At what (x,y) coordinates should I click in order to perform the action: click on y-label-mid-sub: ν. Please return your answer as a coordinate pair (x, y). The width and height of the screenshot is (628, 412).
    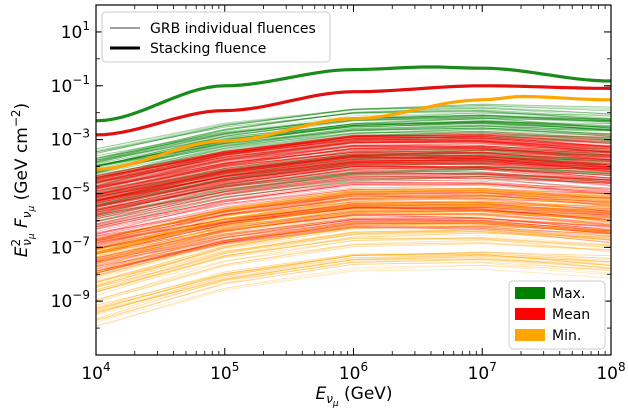
    Looking at the image, I should click on (27, 214).